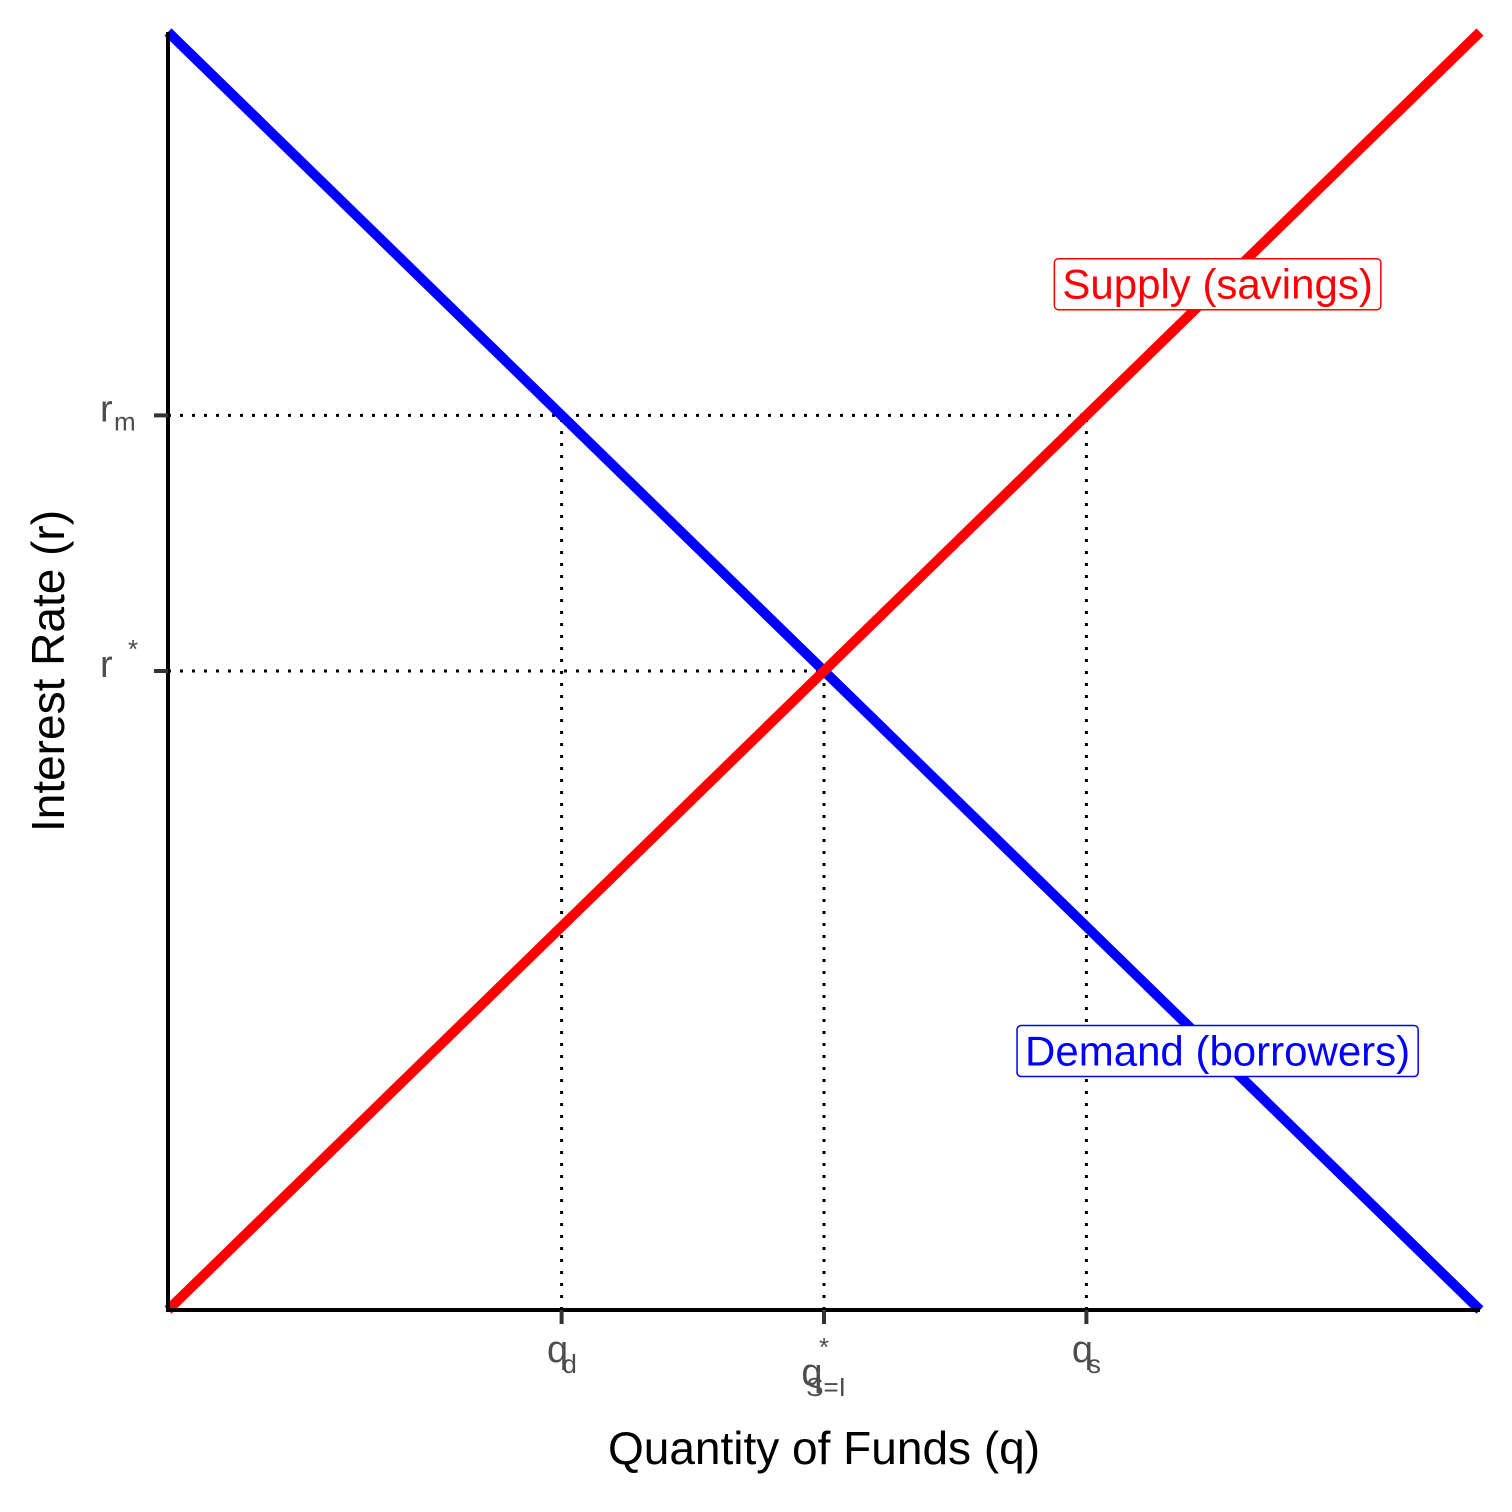 This screenshot has width=1512, height=1512. What do you see at coordinates (826, 1387) in the screenshot?
I see `x-tick-subscript: S=I` at bounding box center [826, 1387].